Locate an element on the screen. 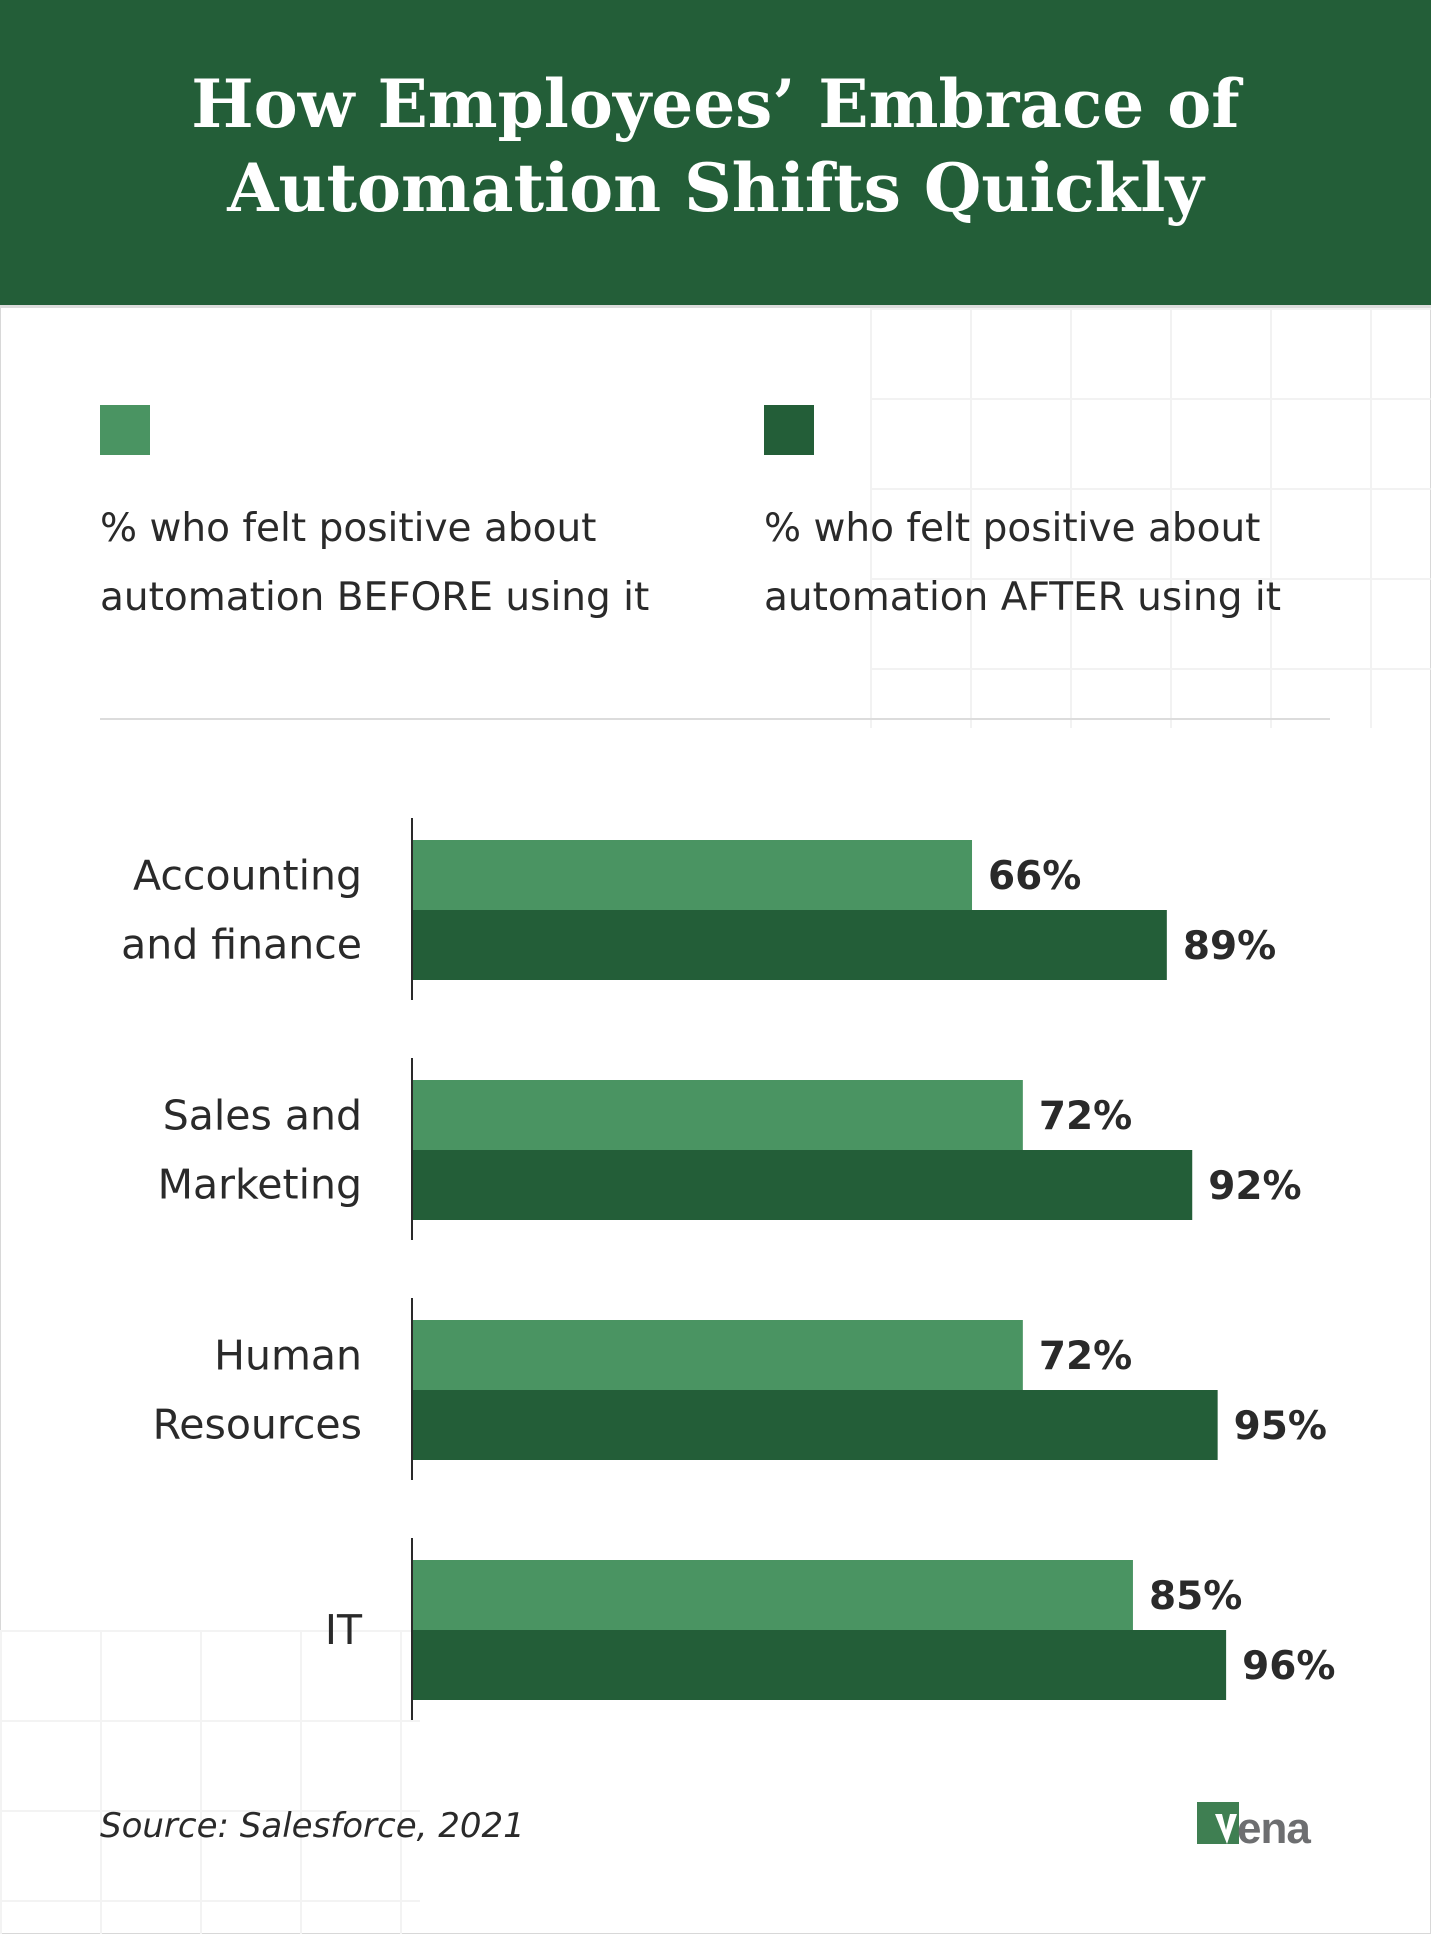  category-label: Accounting is located at coordinates (247, 876).